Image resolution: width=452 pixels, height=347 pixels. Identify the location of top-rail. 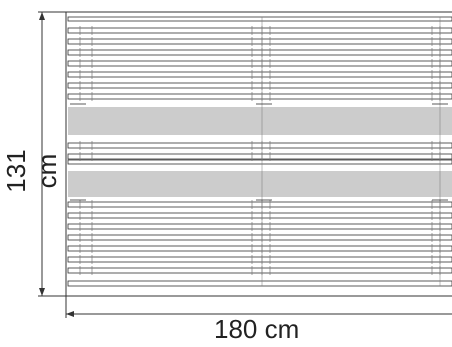
(259, 19).